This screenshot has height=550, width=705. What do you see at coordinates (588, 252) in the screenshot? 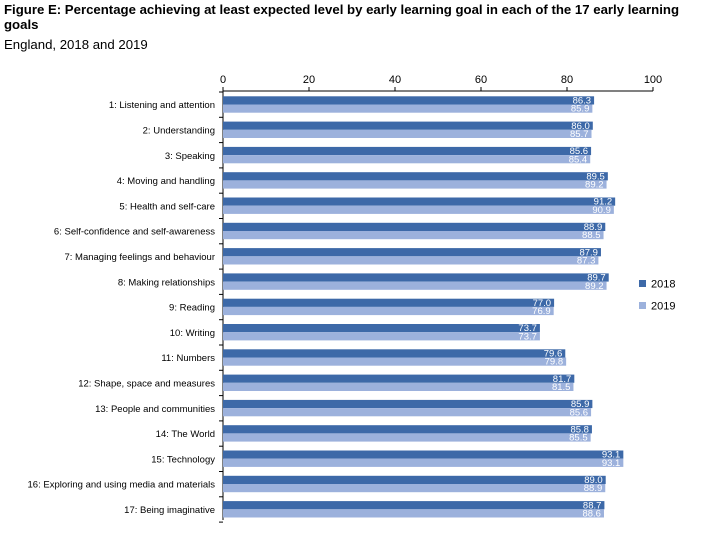
I see `data-label-2018: 87.9` at bounding box center [588, 252].